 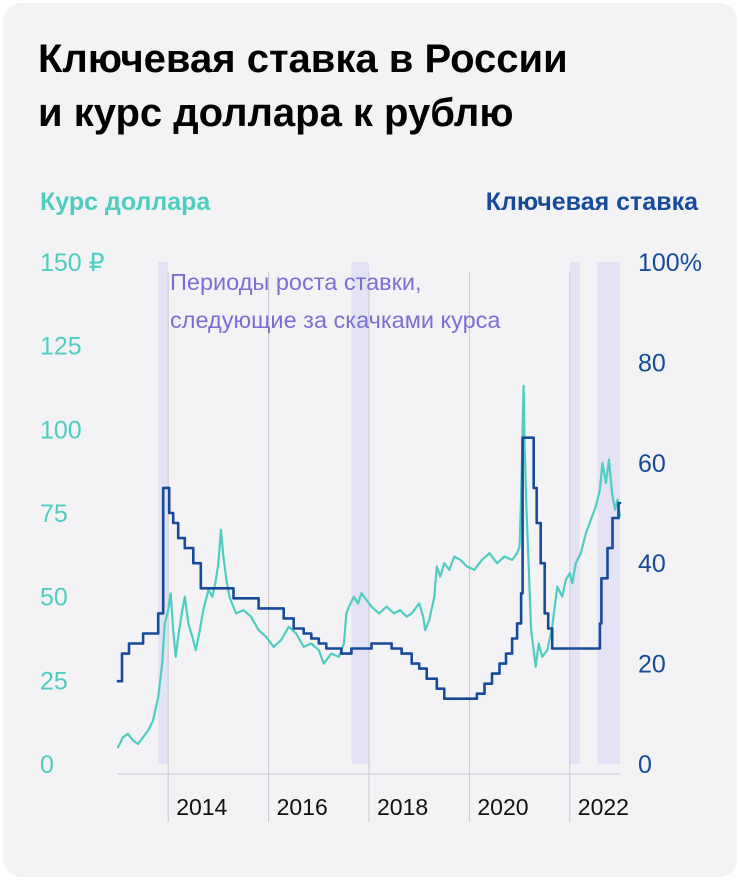 I want to click on usd-tick-label-150: 150 ₽, so click(x=72, y=263).